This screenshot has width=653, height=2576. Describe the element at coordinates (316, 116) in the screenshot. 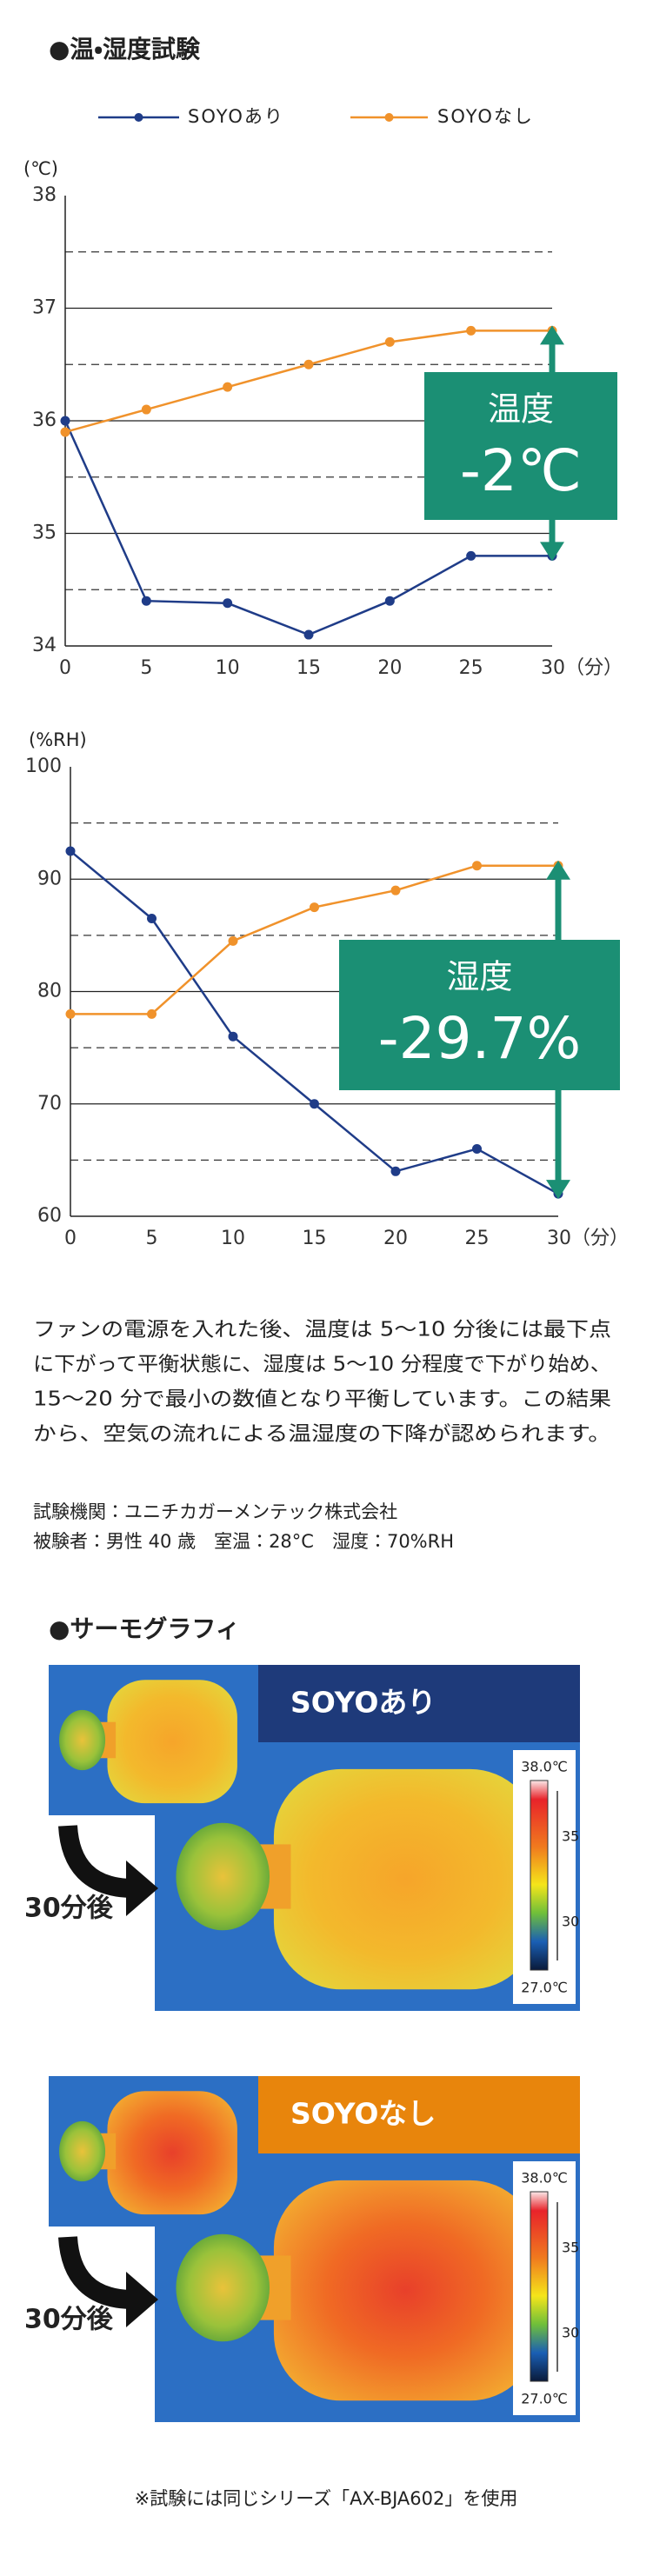

I see `legend: SOYOあり SOYOなし` at that location.